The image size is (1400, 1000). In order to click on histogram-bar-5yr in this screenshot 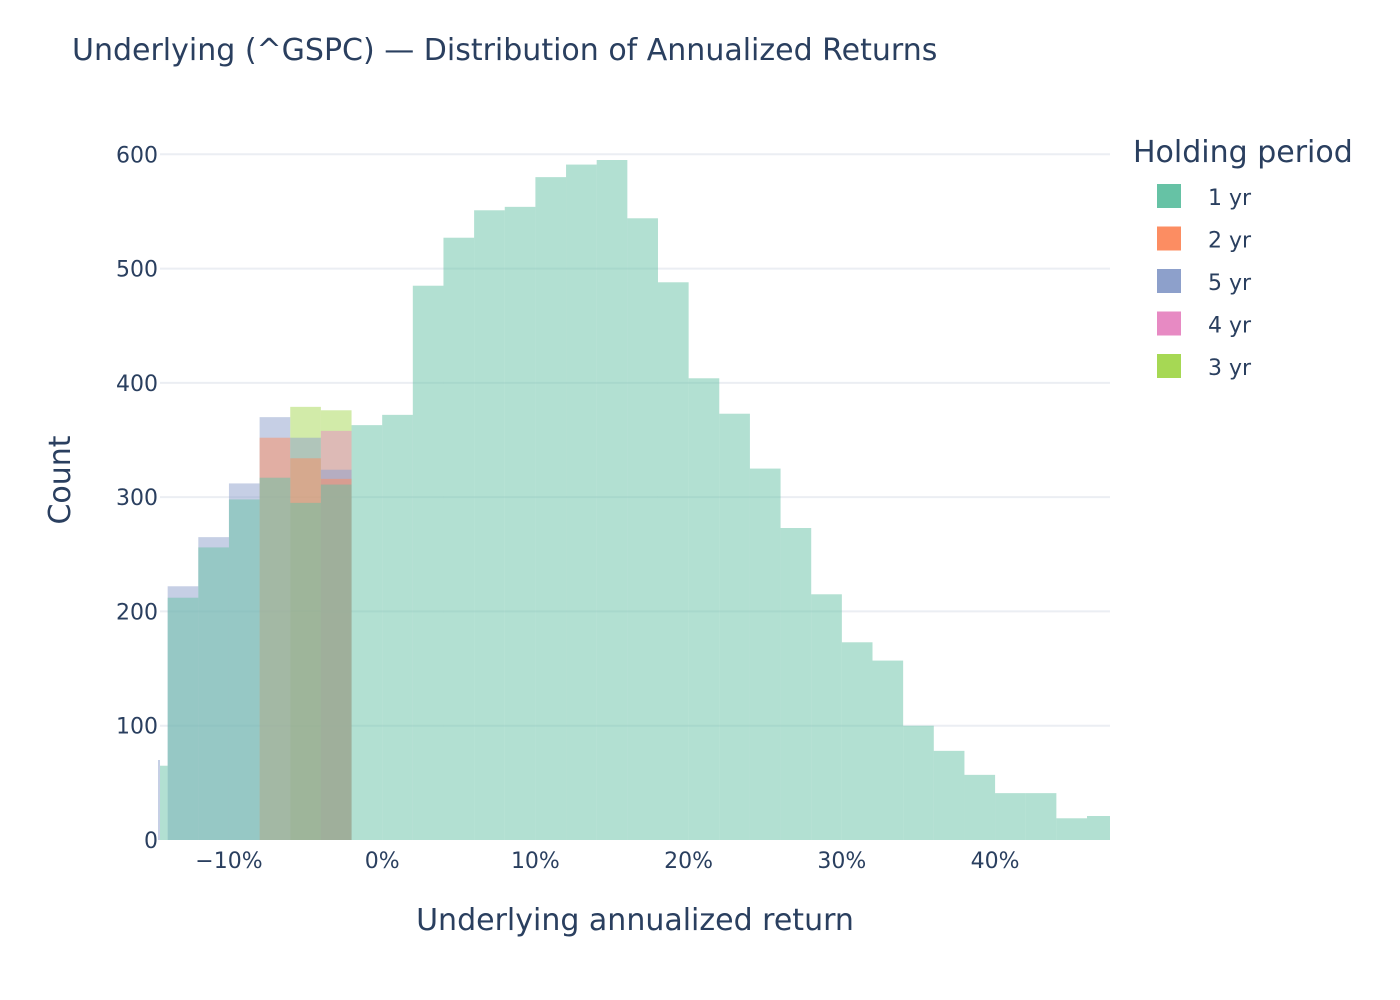, I will do `click(159, 800)`.